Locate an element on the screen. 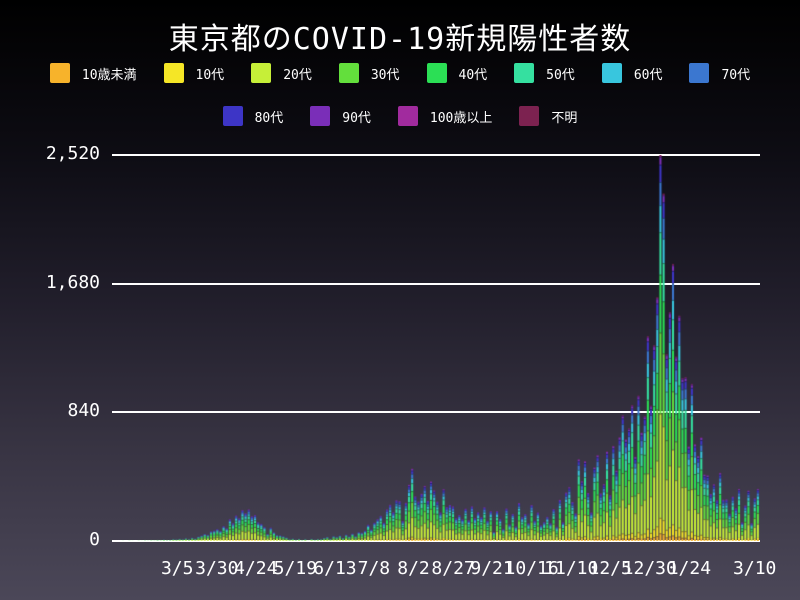 Image resolution: width=800 pixels, height=600 pixels. legend-label: 不明 is located at coordinates (564, 118).